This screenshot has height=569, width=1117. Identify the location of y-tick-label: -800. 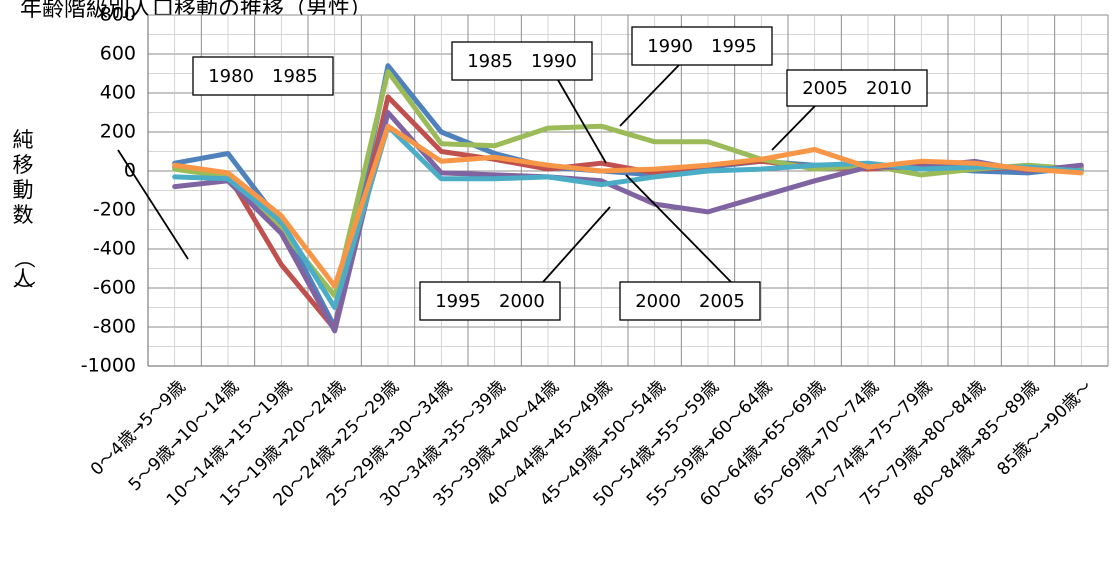
(114, 327).